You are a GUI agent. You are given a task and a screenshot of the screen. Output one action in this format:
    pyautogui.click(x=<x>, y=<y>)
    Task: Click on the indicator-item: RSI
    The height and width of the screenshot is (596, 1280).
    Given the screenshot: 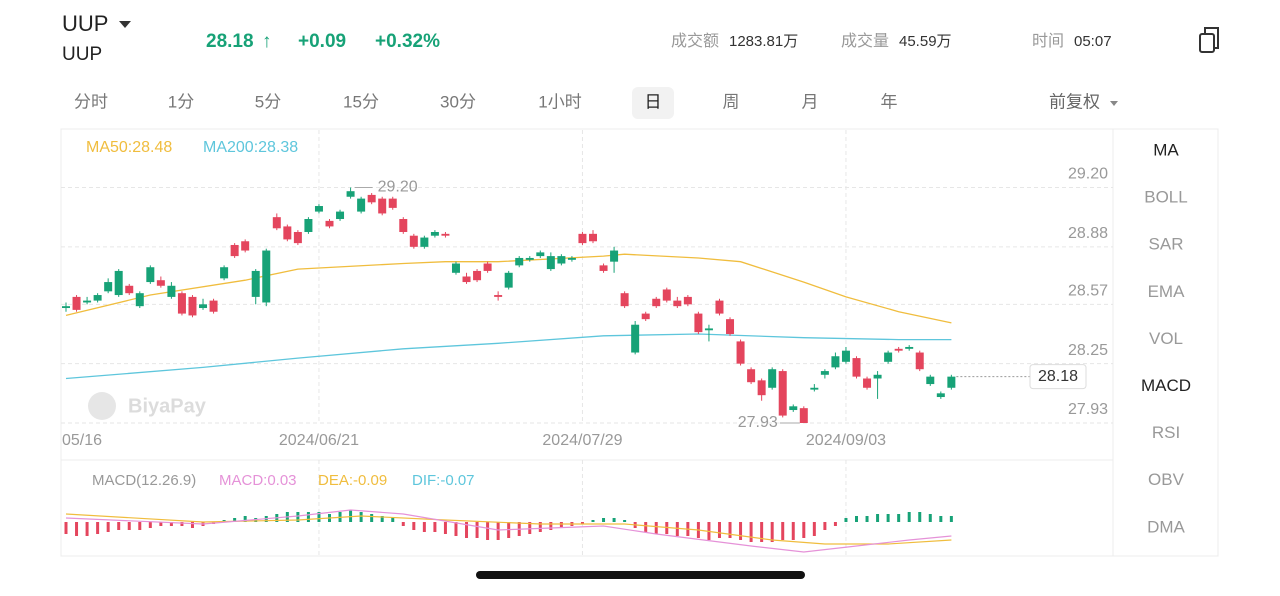 What is the action you would take?
    pyautogui.click(x=1166, y=432)
    